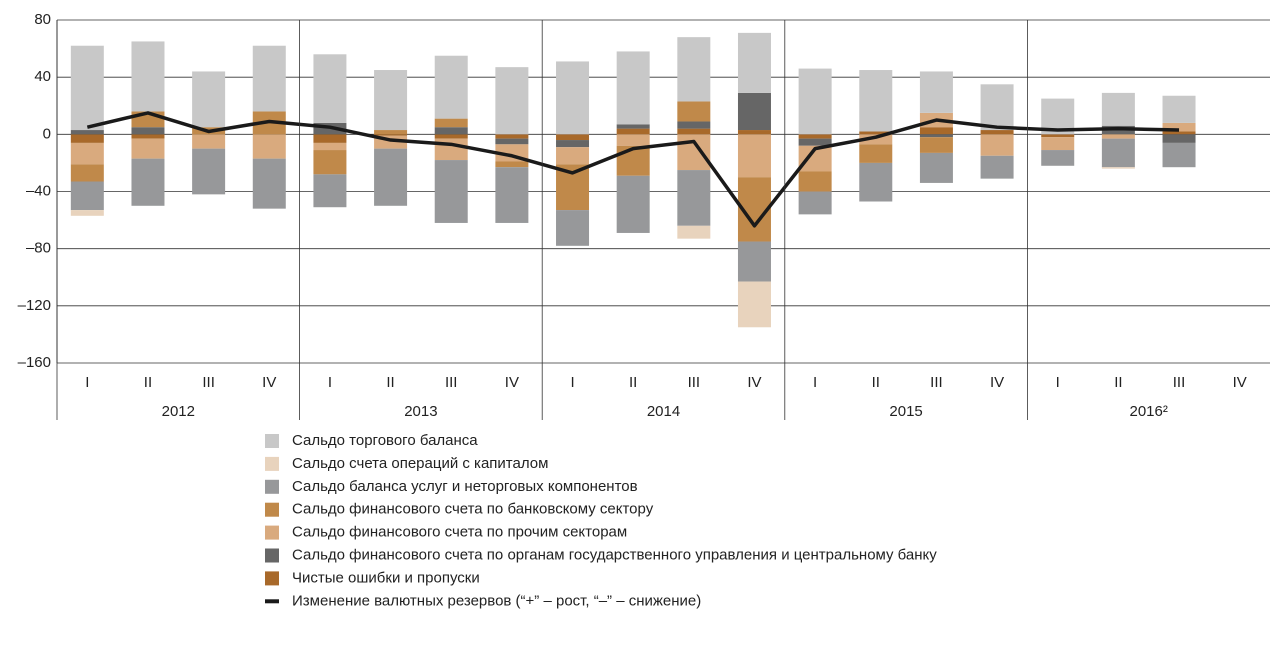 The width and height of the screenshot is (1273, 669). What do you see at coordinates (38, 190) in the screenshot?
I see `y-tick-label: –40` at bounding box center [38, 190].